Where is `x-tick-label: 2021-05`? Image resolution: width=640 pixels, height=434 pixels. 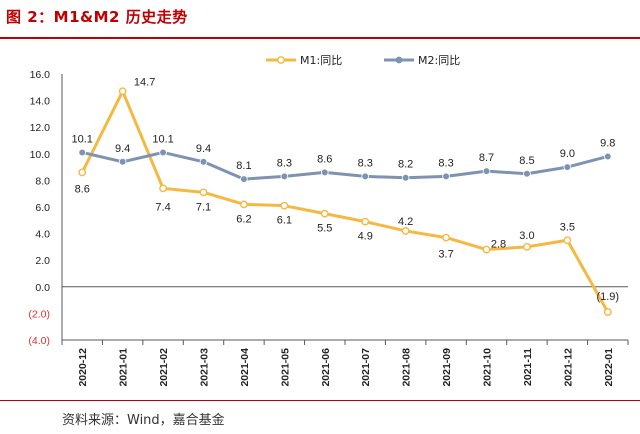 x-tick-label: 2021-05 is located at coordinates (285, 367).